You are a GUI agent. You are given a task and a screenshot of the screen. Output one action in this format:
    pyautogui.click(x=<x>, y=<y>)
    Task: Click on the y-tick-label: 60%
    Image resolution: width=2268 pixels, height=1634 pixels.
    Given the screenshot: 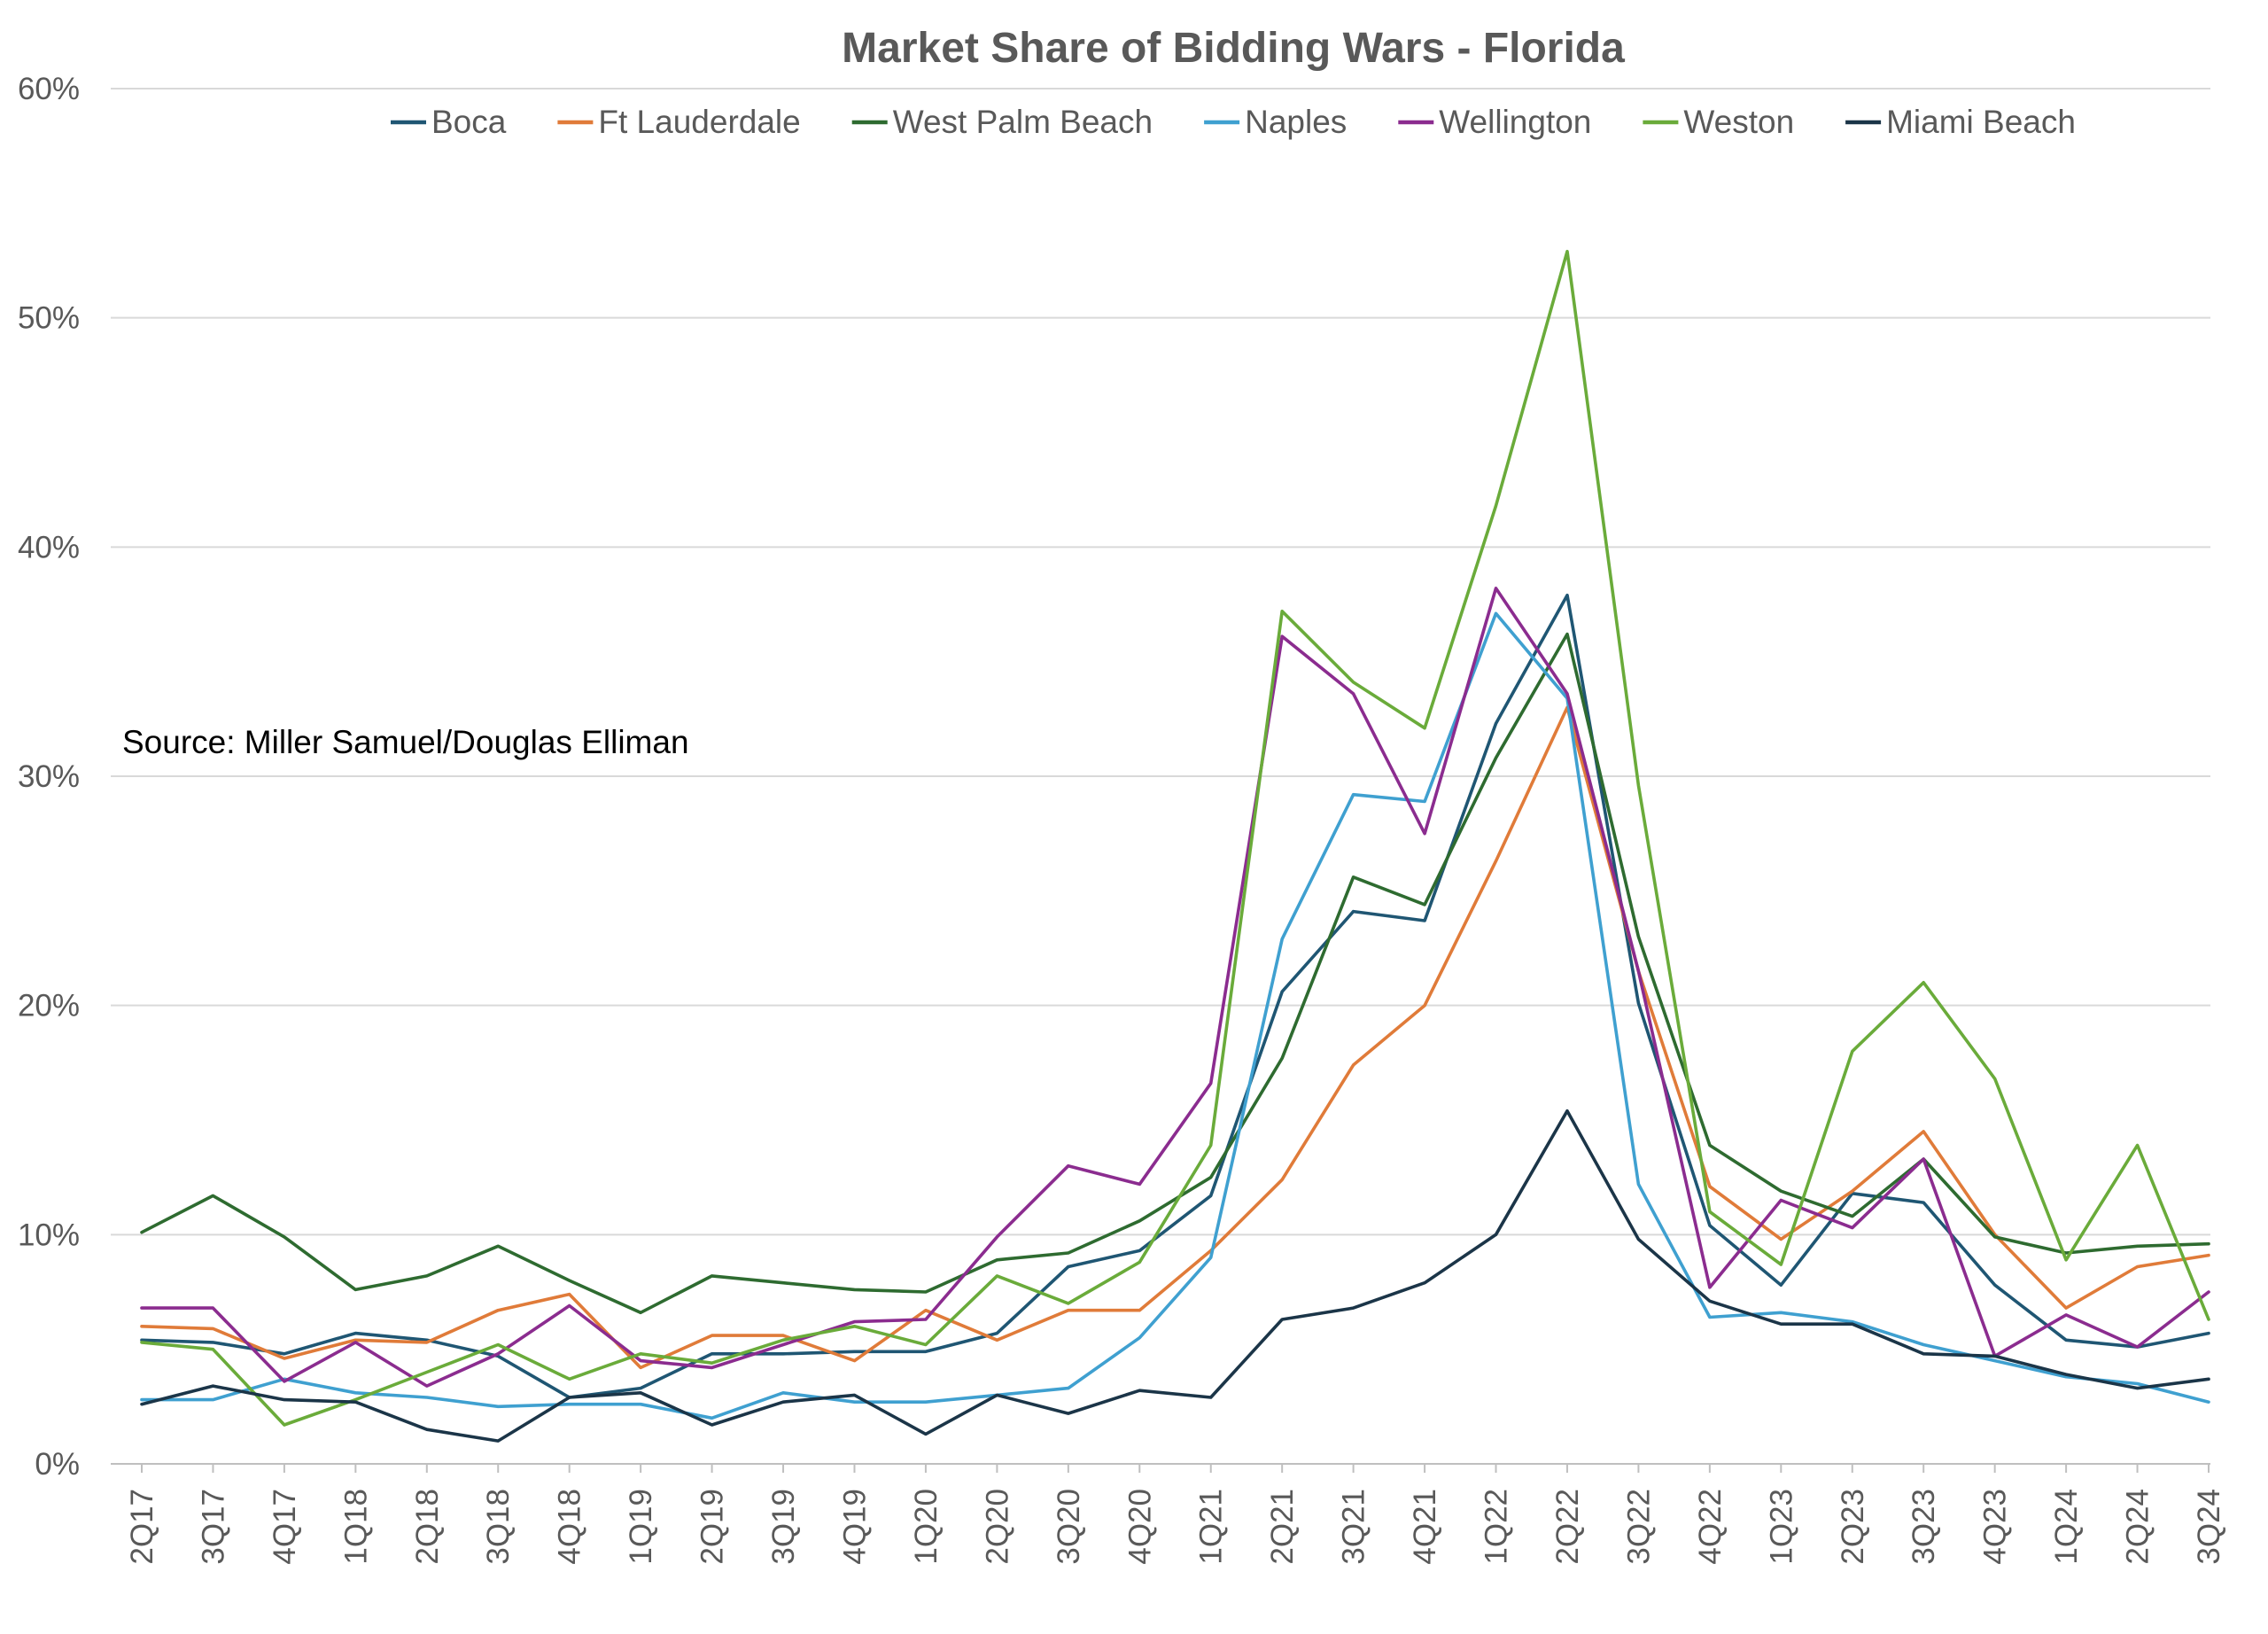 What is the action you would take?
    pyautogui.click(x=49, y=89)
    